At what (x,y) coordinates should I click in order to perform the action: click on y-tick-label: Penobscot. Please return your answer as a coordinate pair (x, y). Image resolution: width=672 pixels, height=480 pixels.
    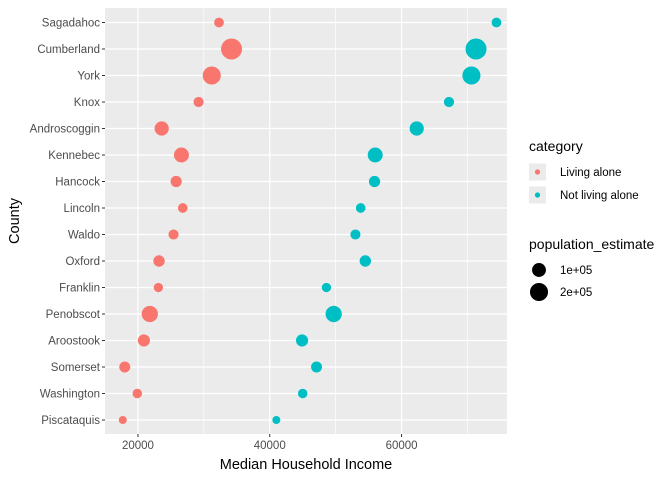
    Looking at the image, I should click on (73, 315).